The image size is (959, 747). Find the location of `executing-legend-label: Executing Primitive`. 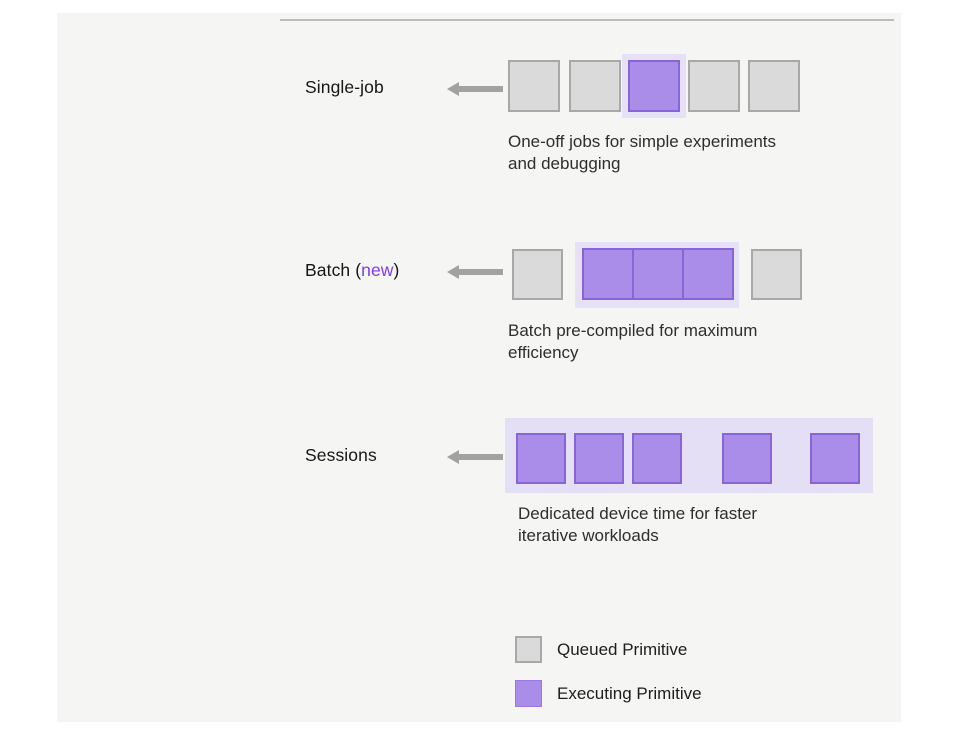

executing-legend-label: Executing Primitive is located at coordinates (629, 693).